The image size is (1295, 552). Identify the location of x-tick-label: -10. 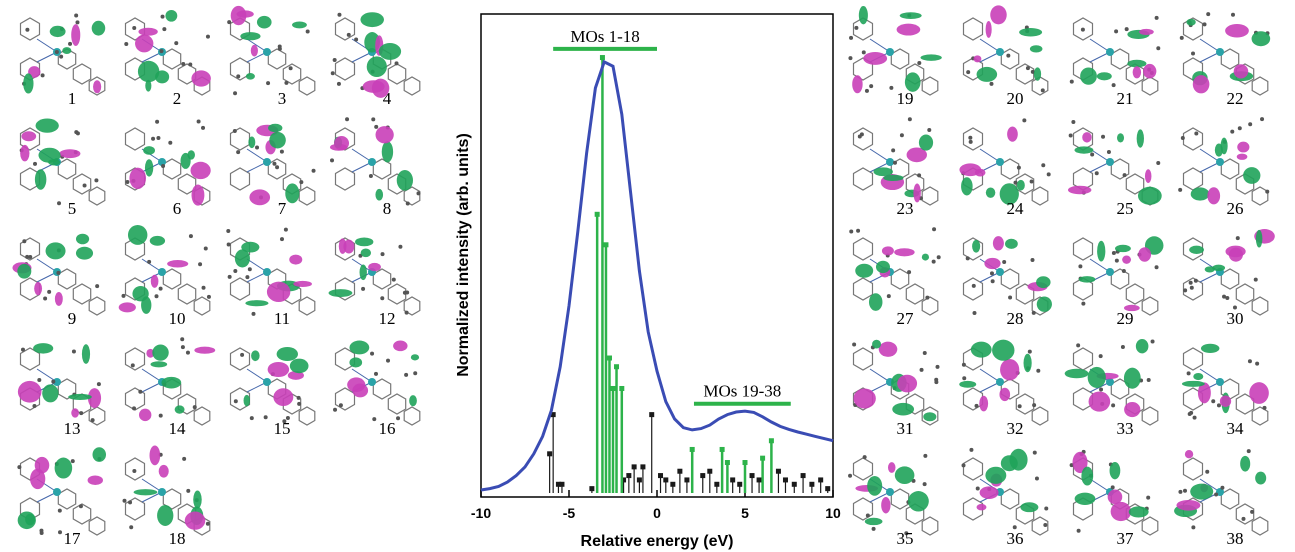
(481, 513).